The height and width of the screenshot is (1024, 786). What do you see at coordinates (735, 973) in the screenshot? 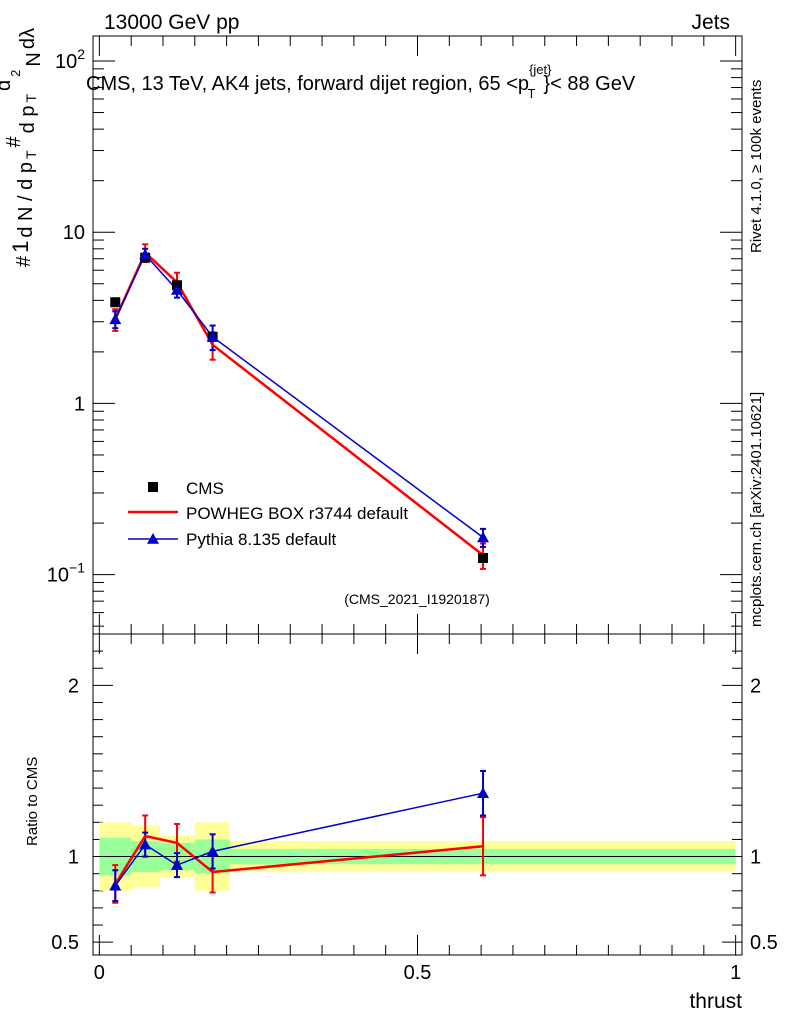
I see `x-tick-label: 1` at bounding box center [735, 973].